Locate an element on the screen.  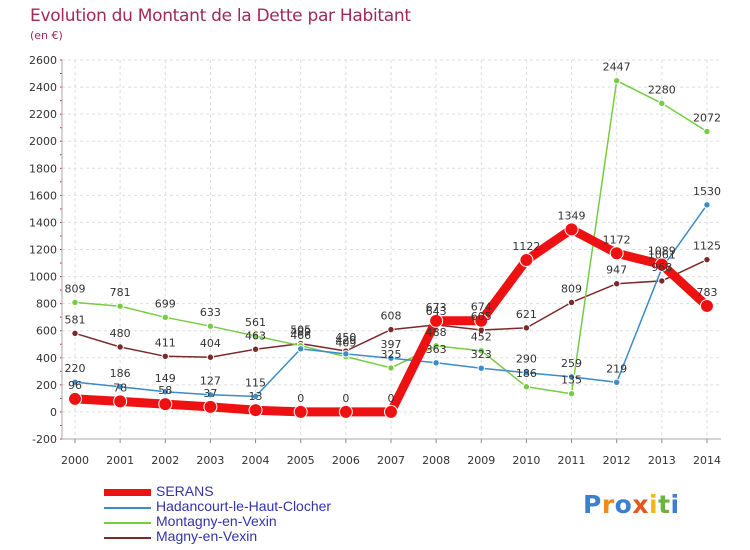
data-label: 149 is located at coordinates (165, 378).